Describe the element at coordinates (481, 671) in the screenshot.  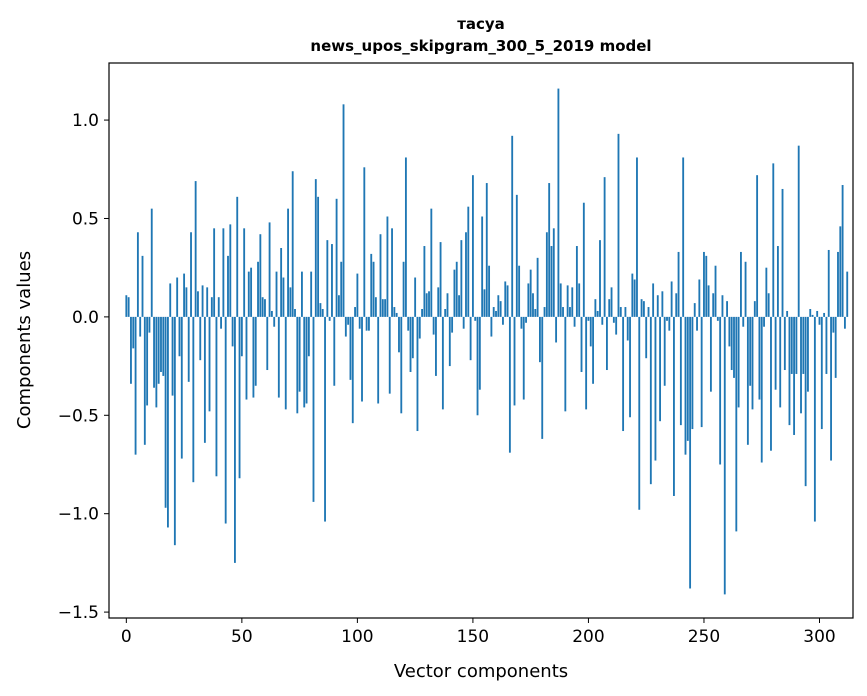
I see `x-axis-label: Vector components` at that location.